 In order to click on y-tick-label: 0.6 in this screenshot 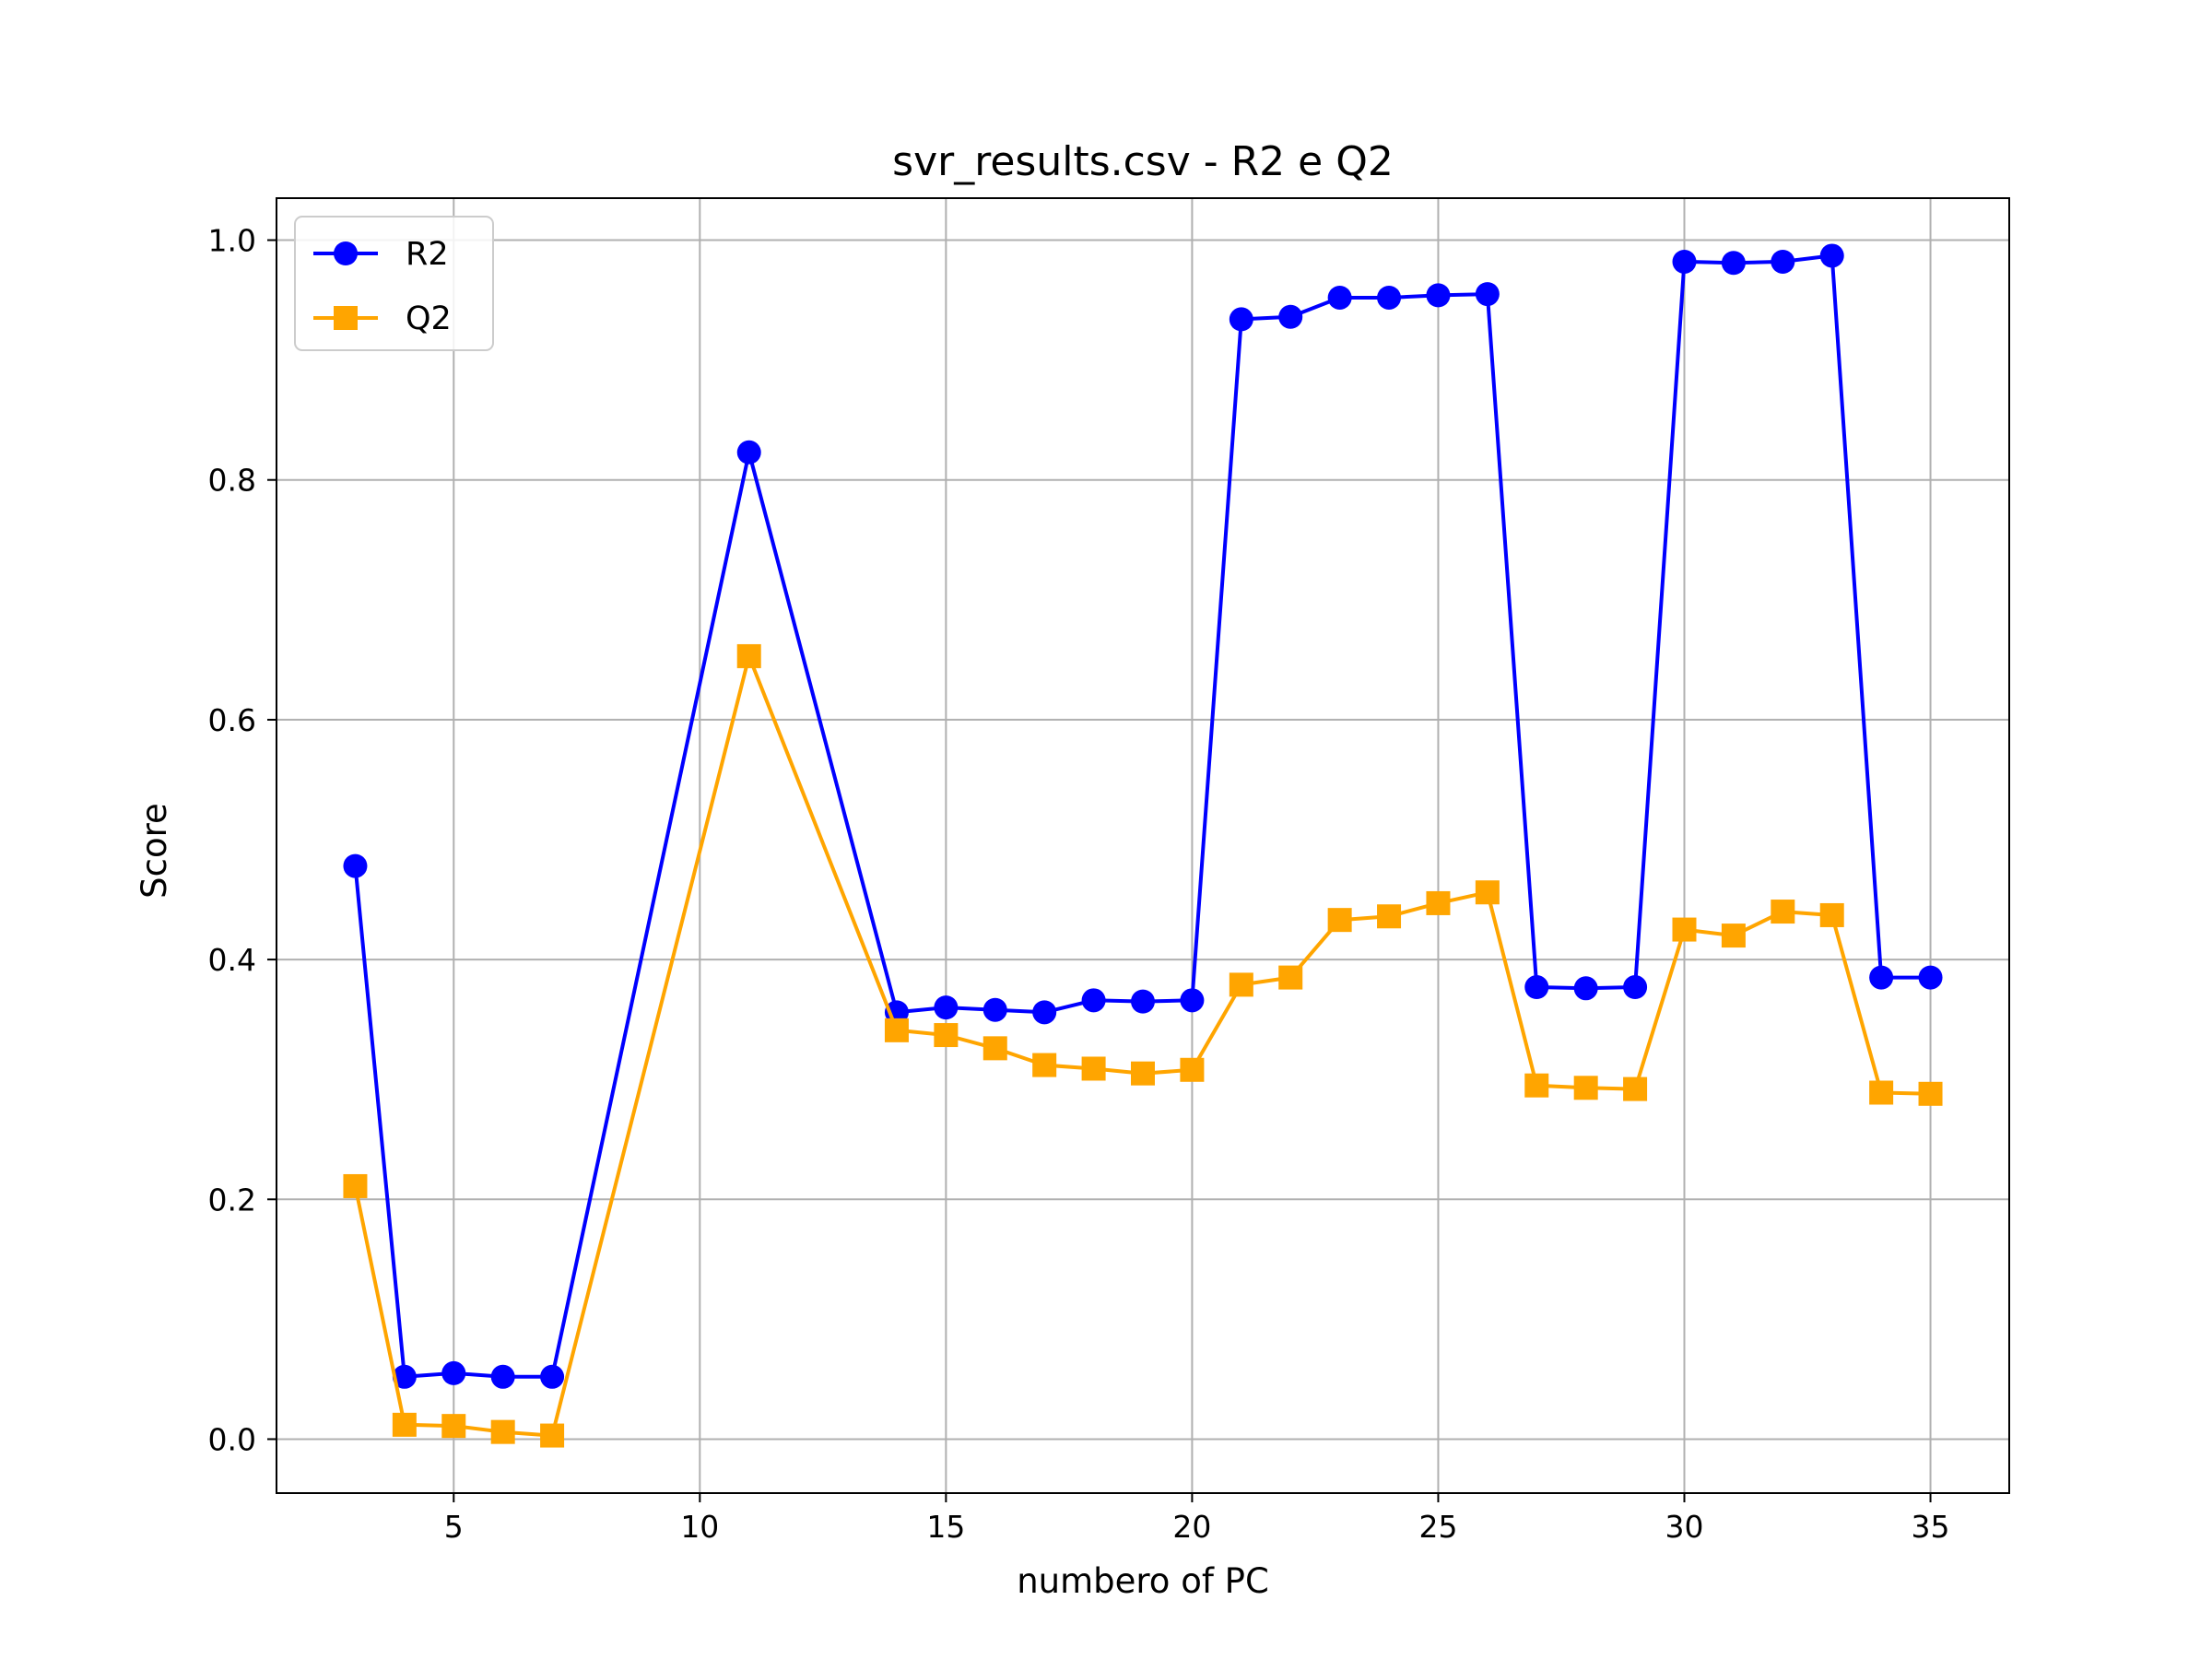, I will do `click(232, 720)`.